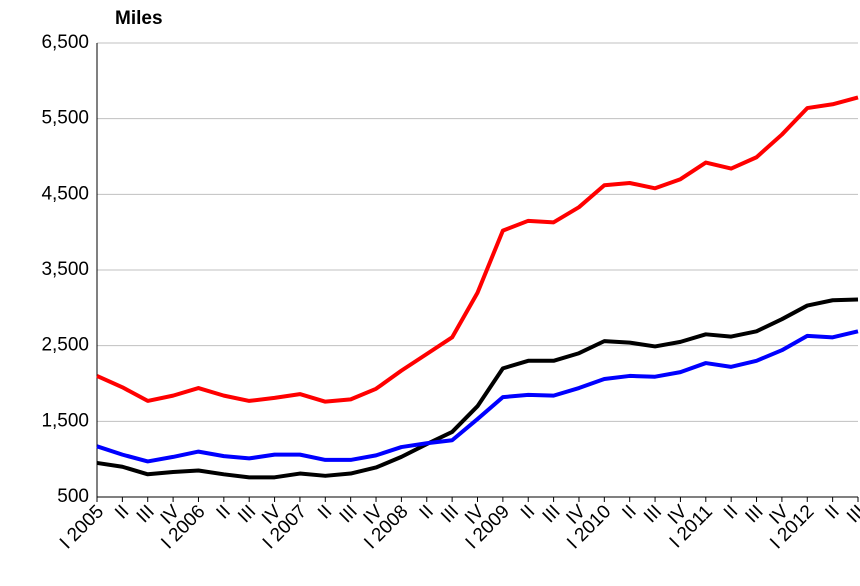 This screenshot has height=586, width=860. What do you see at coordinates (65, 269) in the screenshot?
I see `y-tick-label: 3,500` at bounding box center [65, 269].